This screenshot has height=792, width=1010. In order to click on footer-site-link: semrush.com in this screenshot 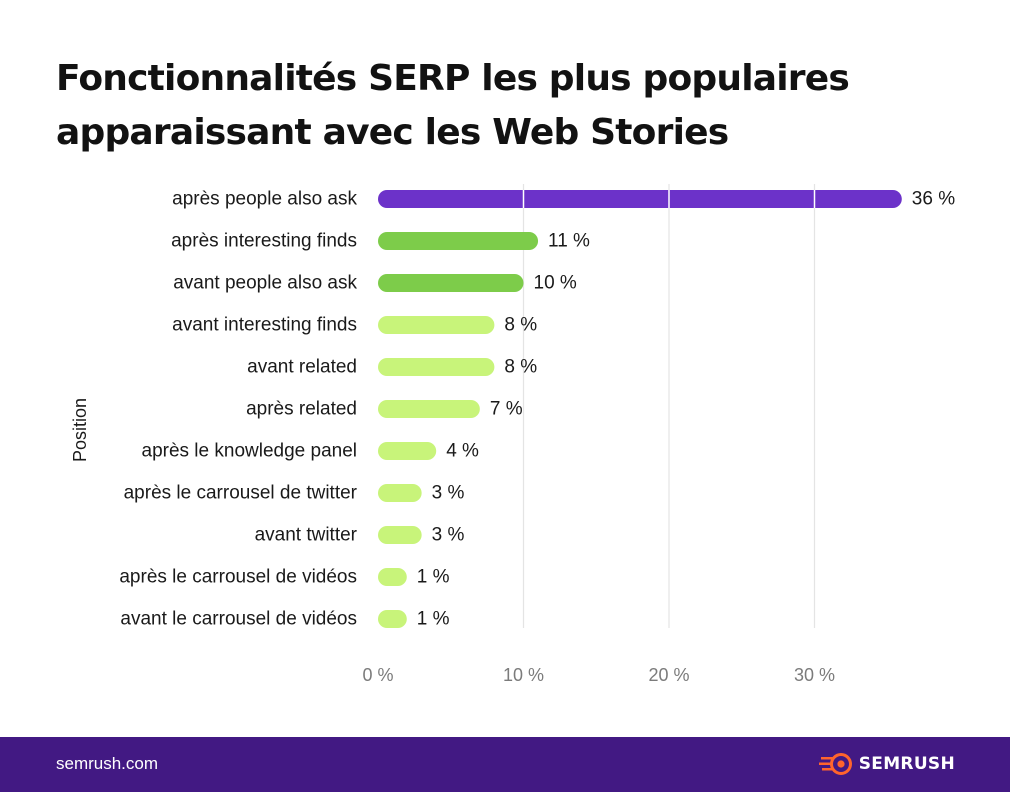, I will do `click(107, 763)`.